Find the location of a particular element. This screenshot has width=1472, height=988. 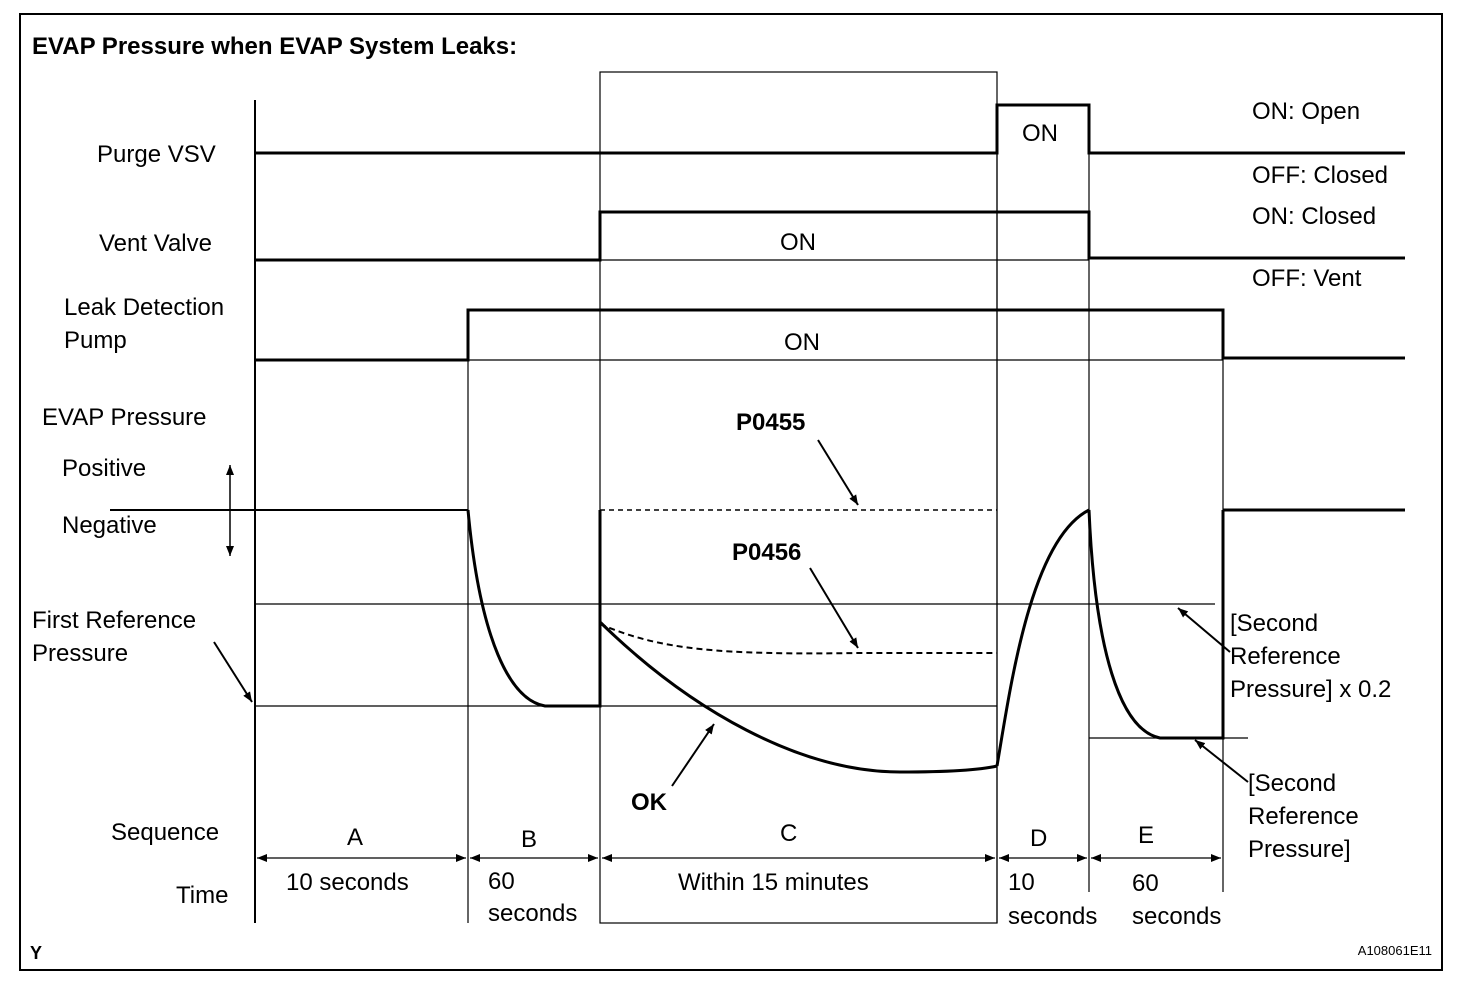

time-b-line1: 60 is located at coordinates (501, 881).